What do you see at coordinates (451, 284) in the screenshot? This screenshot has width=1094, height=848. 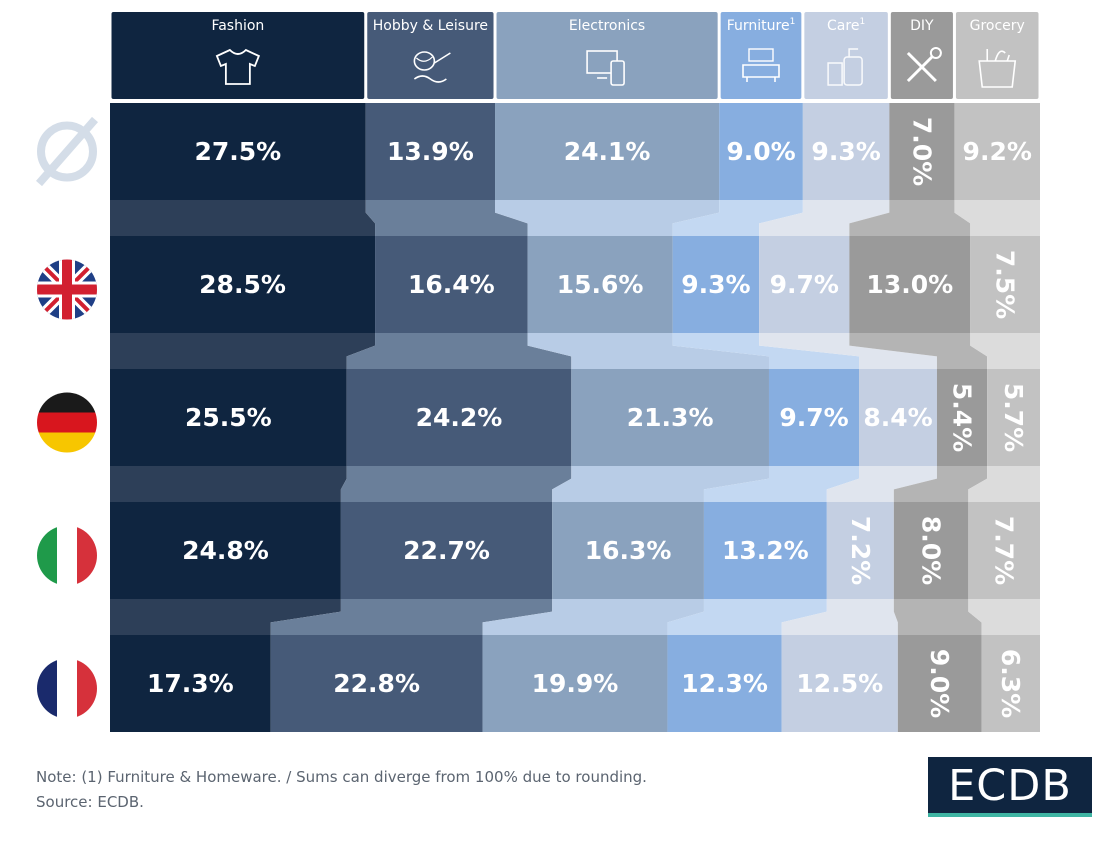 I see `data-label-united-kingdom-hobby-leisure: 16.4%` at bounding box center [451, 284].